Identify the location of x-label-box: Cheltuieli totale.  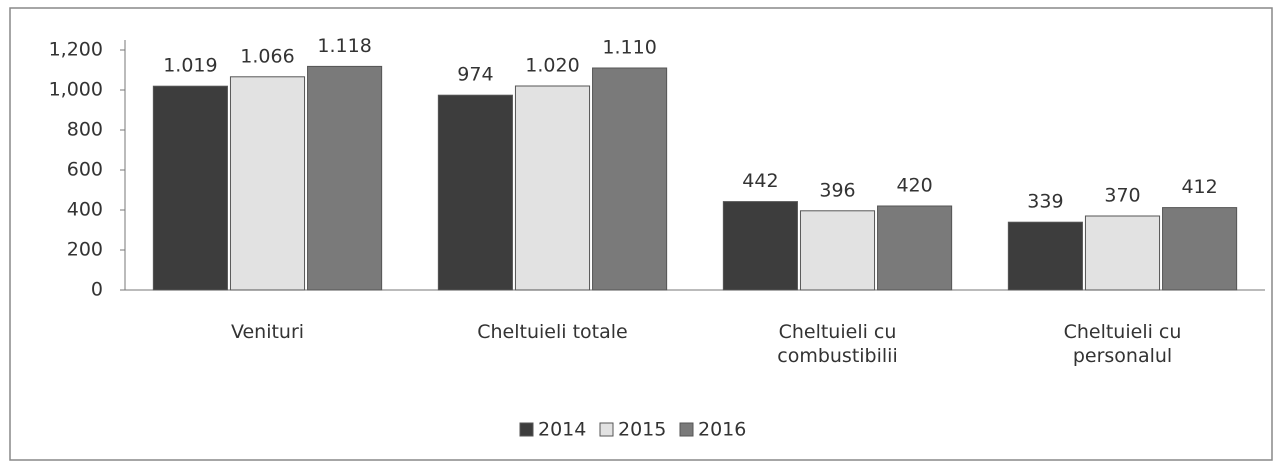
(552, 332).